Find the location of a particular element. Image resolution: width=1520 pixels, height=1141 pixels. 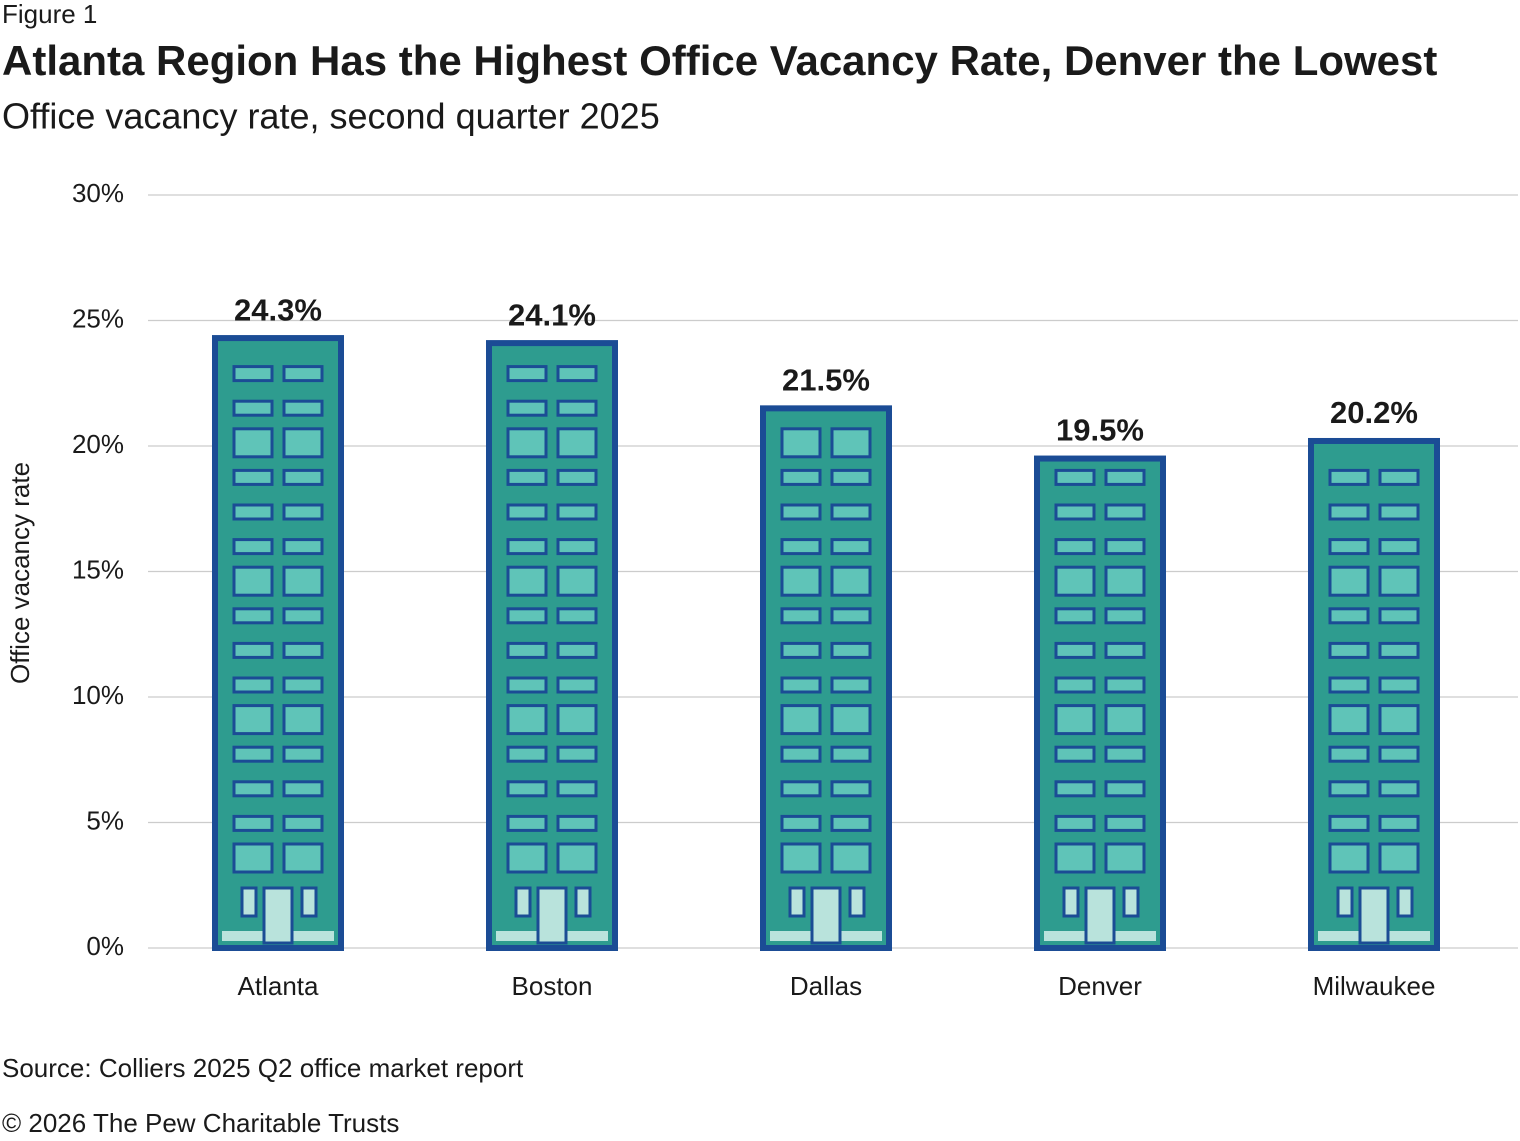

x-tick-label: Dallas is located at coordinates (826, 986).